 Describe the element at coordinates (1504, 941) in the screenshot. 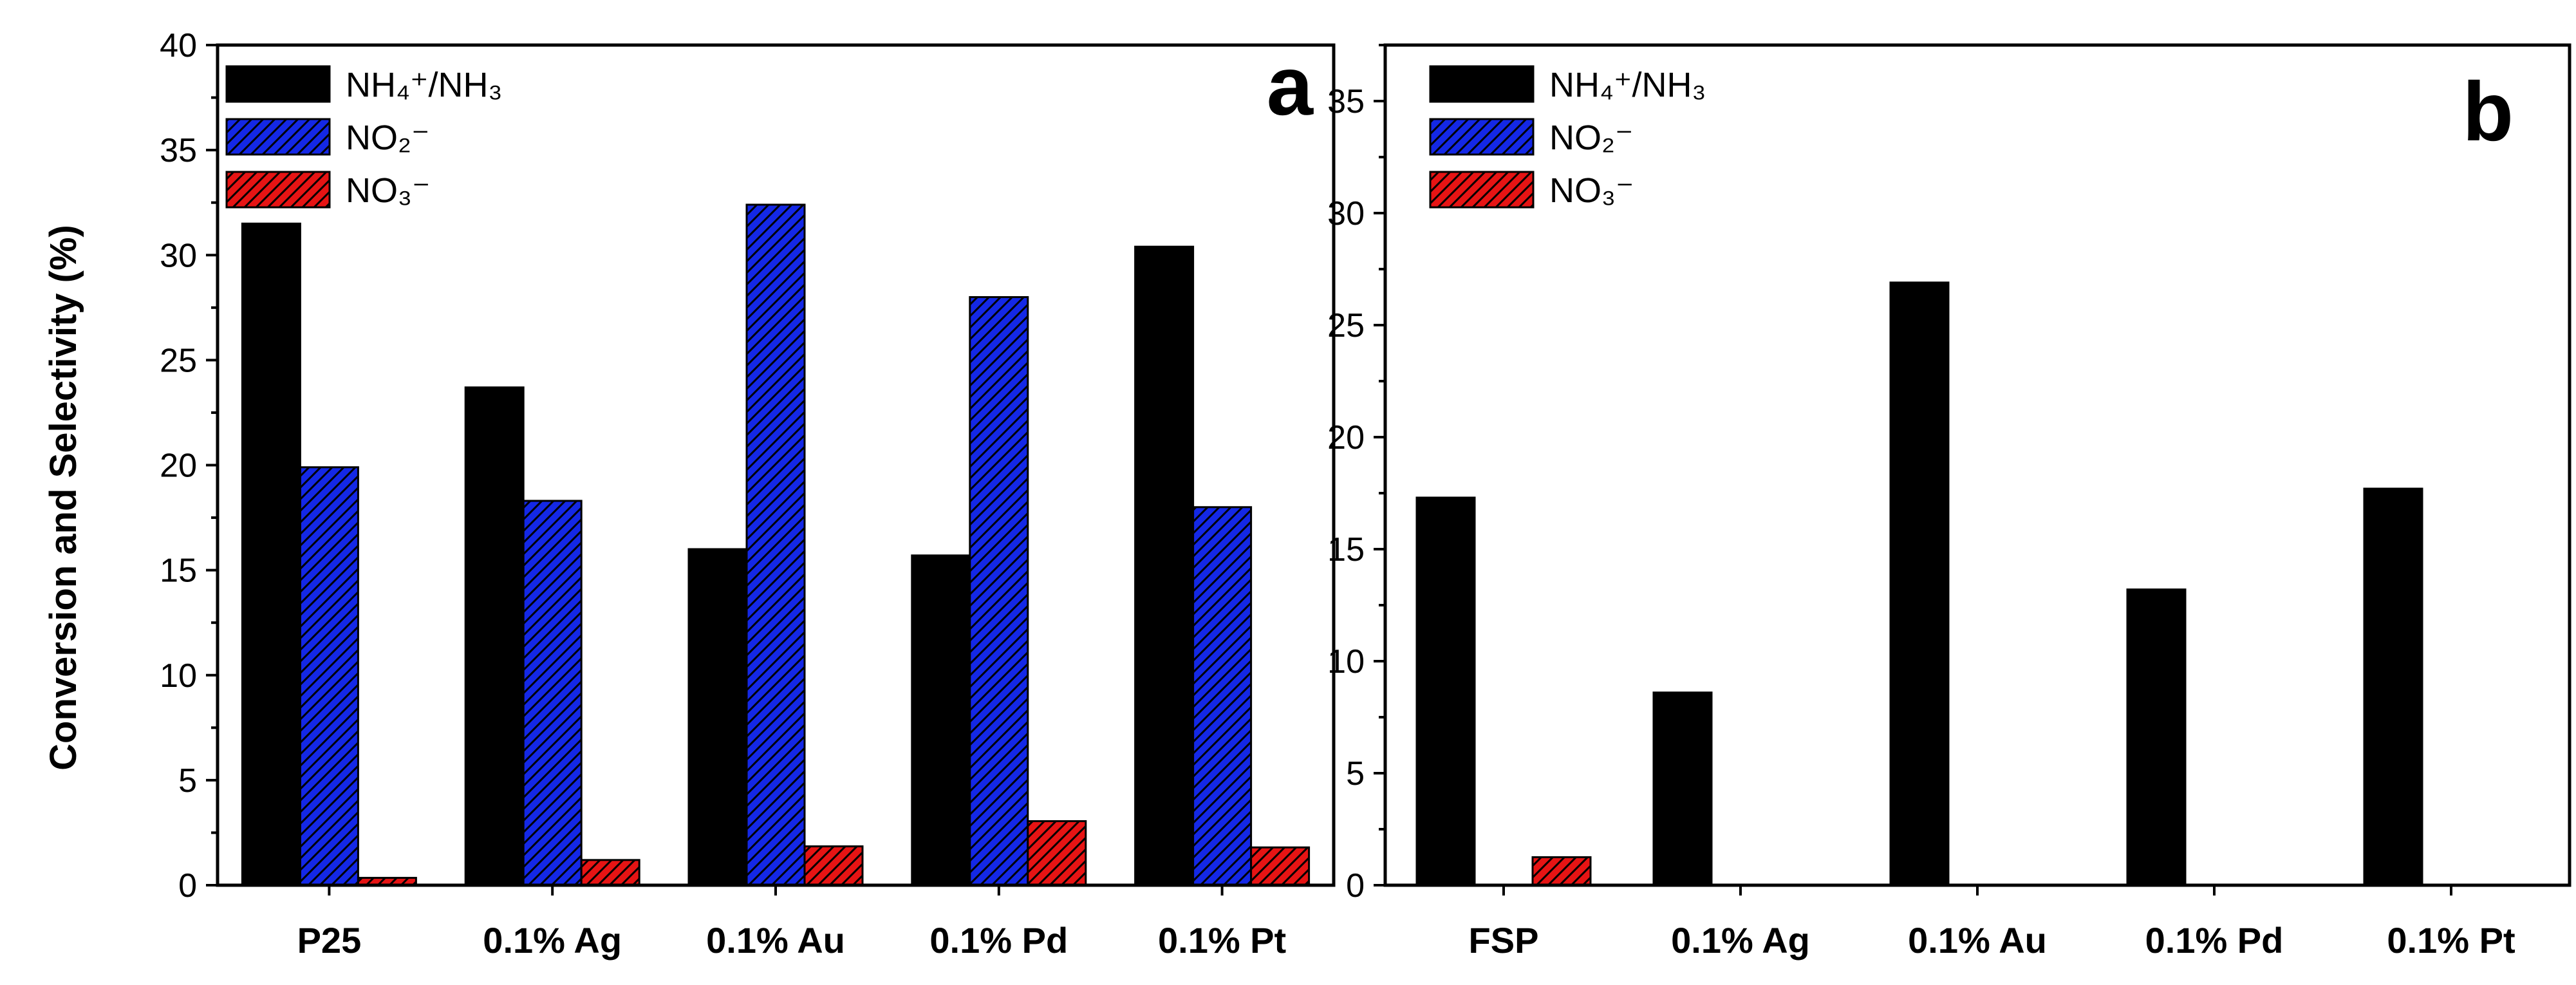

I see `x-category-label: FSP` at that location.